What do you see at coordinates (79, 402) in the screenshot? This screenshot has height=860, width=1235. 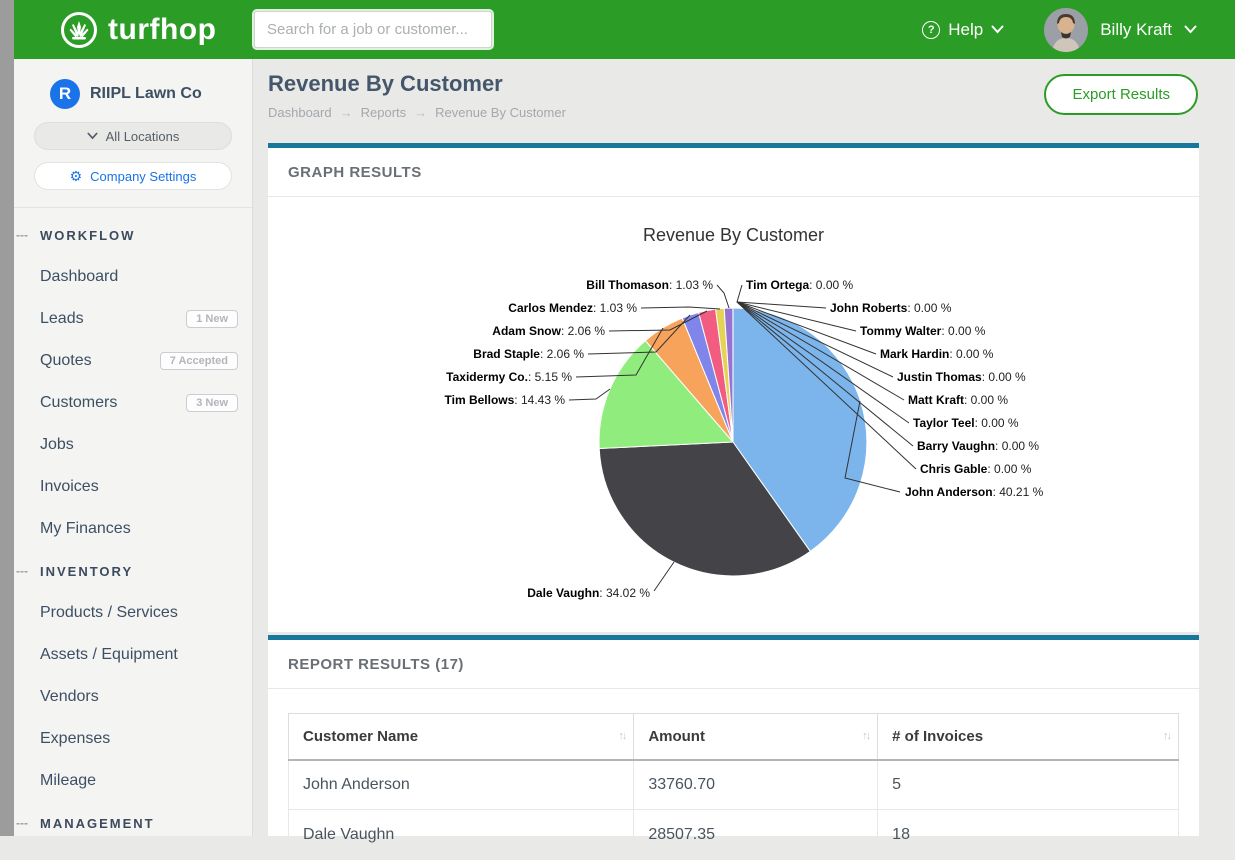 I see `sidebar-item-label: Customers` at bounding box center [79, 402].